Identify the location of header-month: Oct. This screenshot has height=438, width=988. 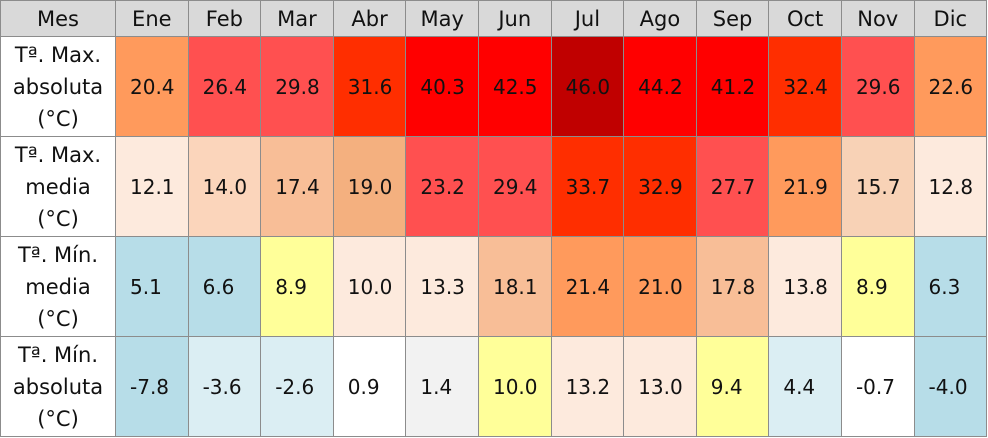
(805, 18).